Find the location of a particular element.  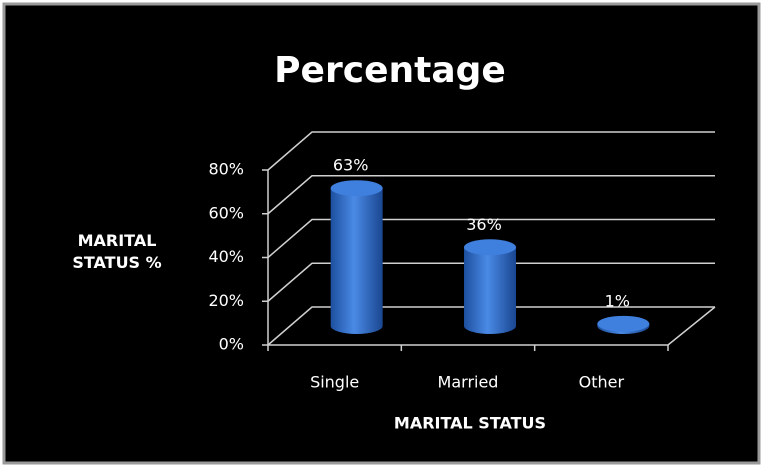

y-tick-label: 20% is located at coordinates (226, 300).